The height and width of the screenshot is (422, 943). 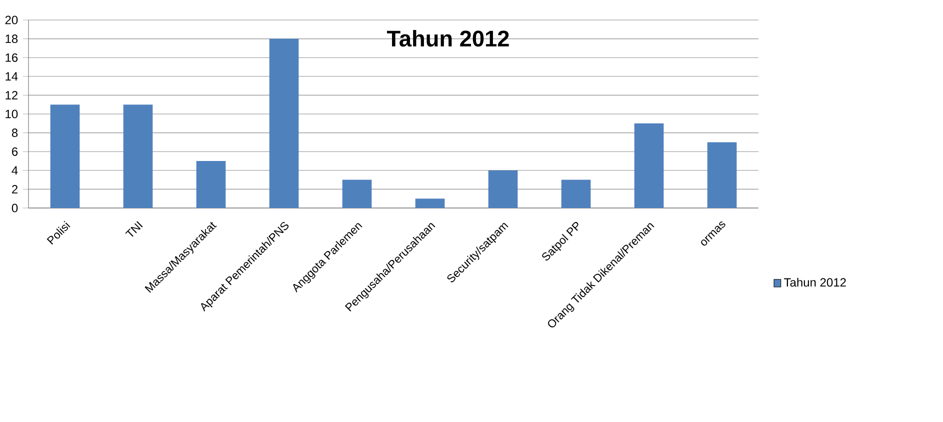 I want to click on y-tick-label: 4, so click(x=15, y=170).